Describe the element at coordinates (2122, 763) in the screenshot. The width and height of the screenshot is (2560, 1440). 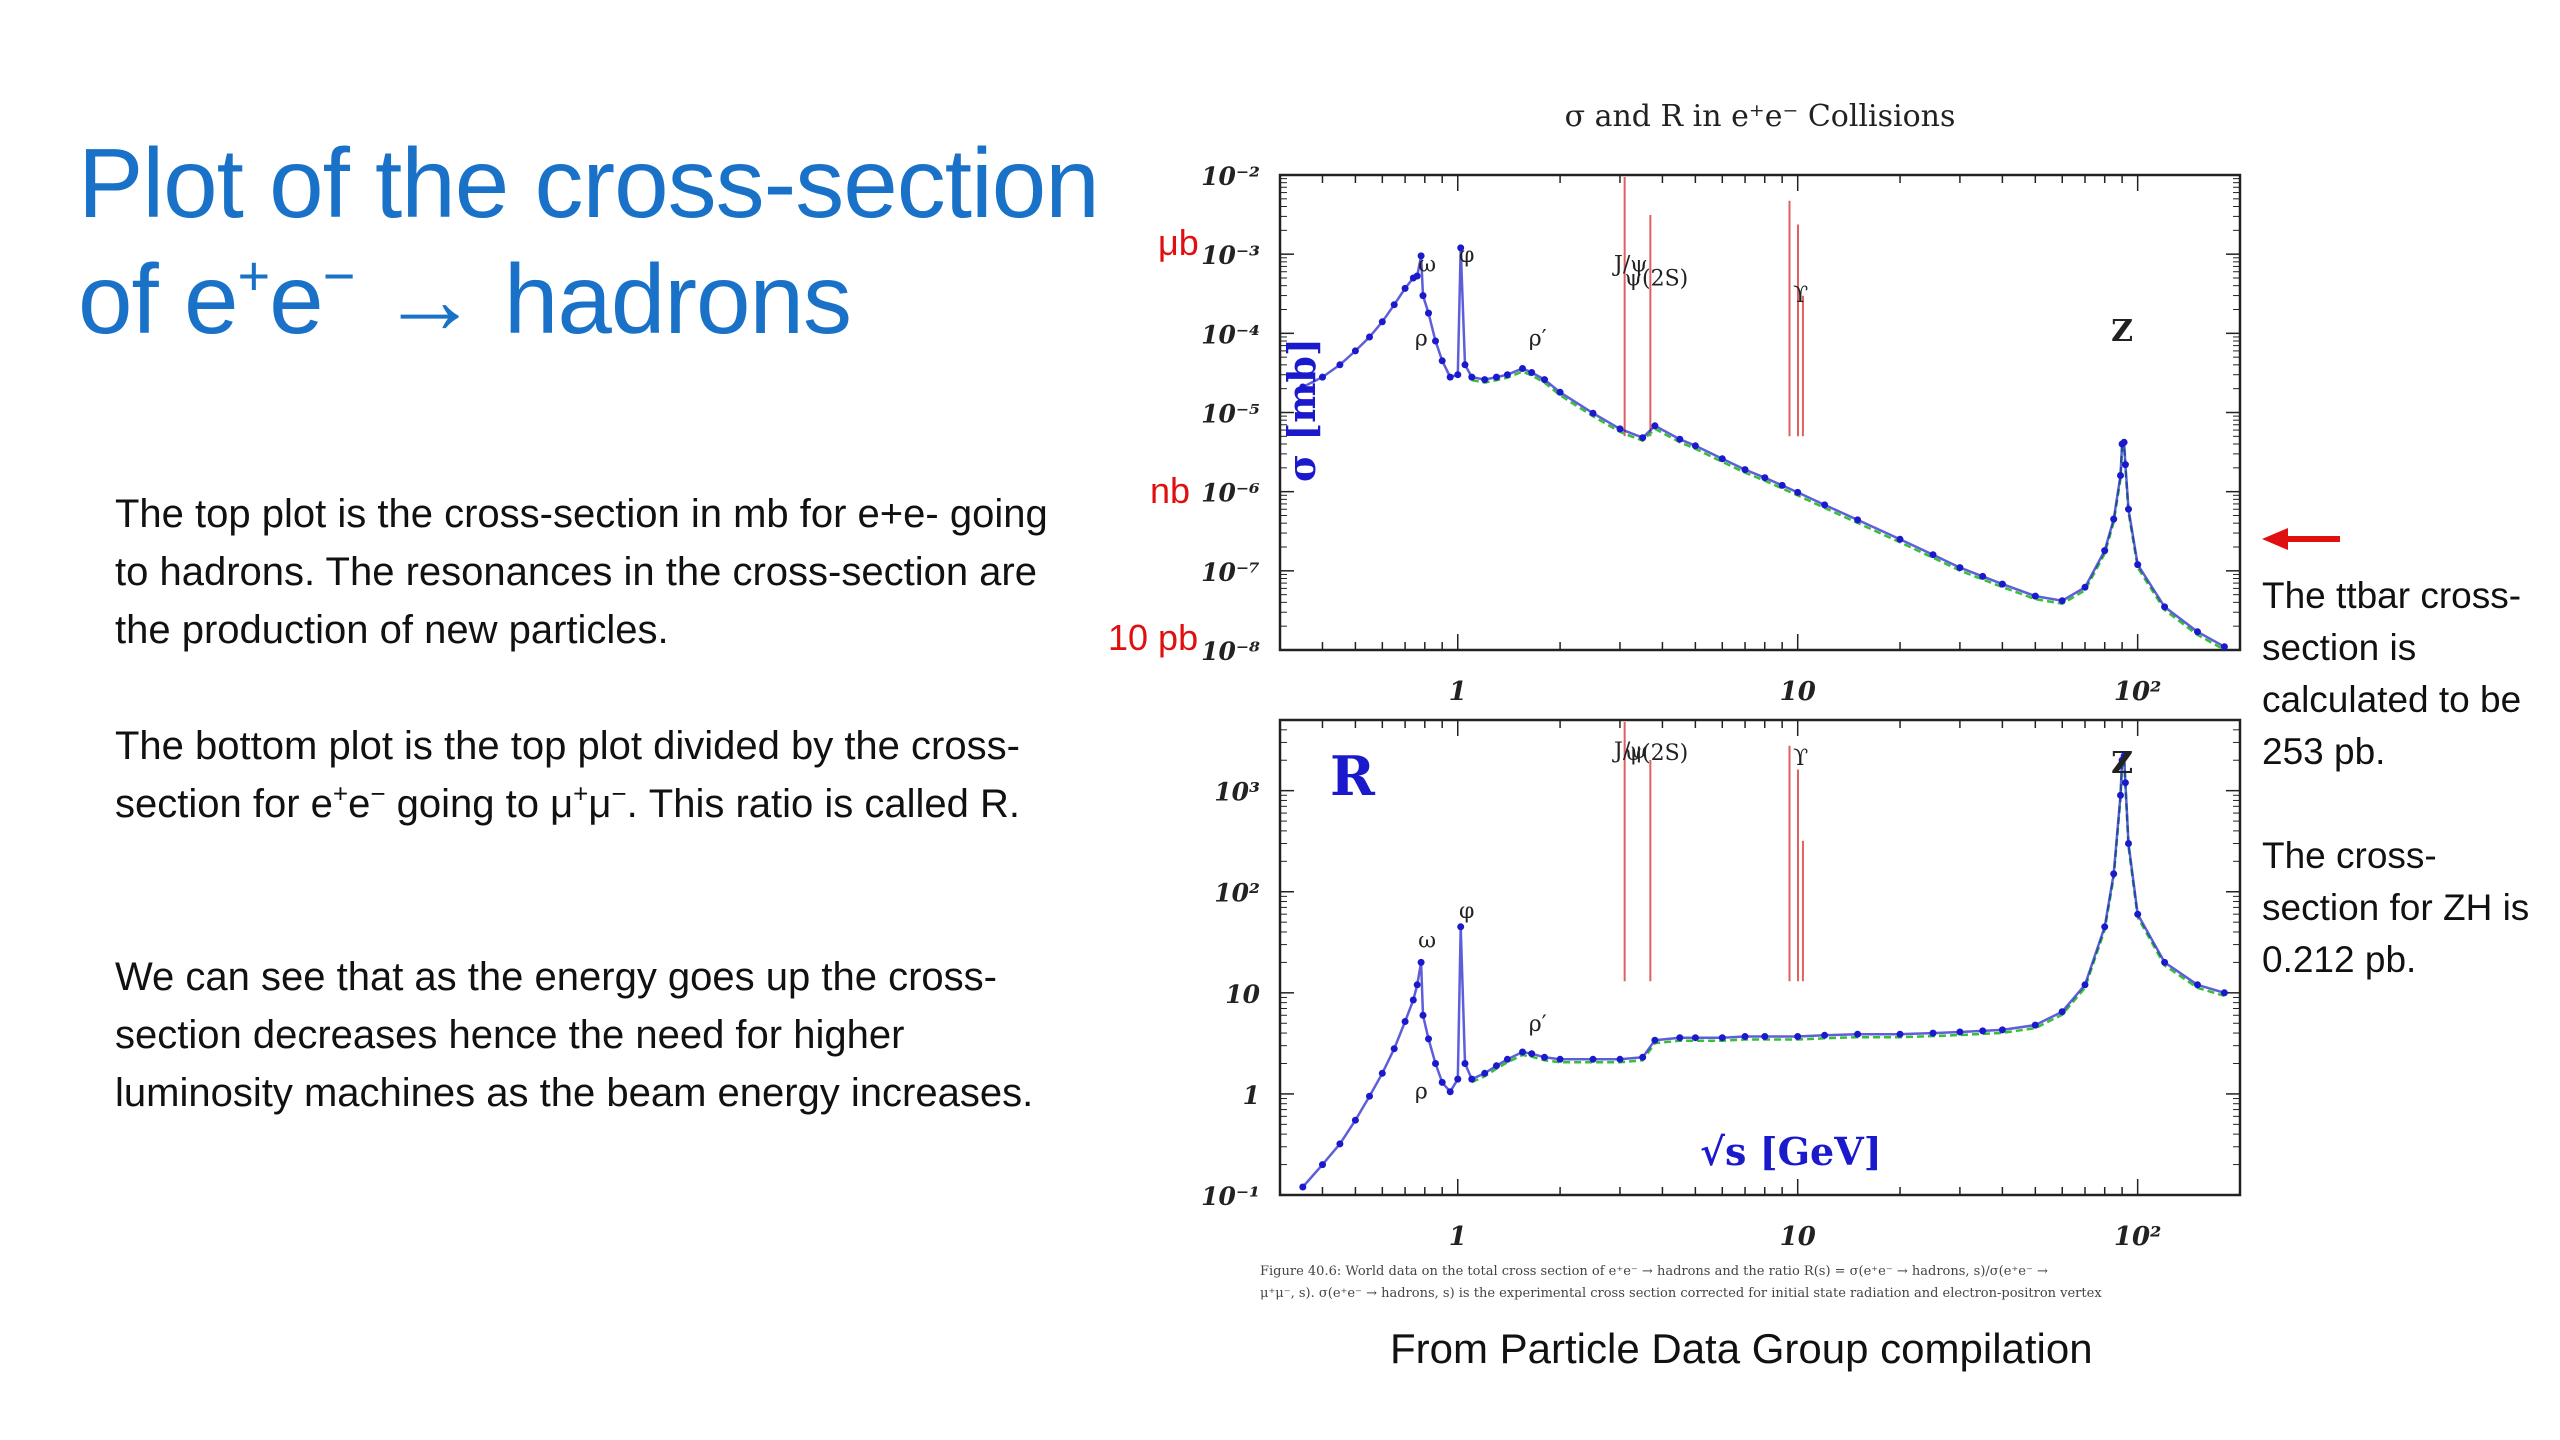
I see `resonance-label: Z` at that location.